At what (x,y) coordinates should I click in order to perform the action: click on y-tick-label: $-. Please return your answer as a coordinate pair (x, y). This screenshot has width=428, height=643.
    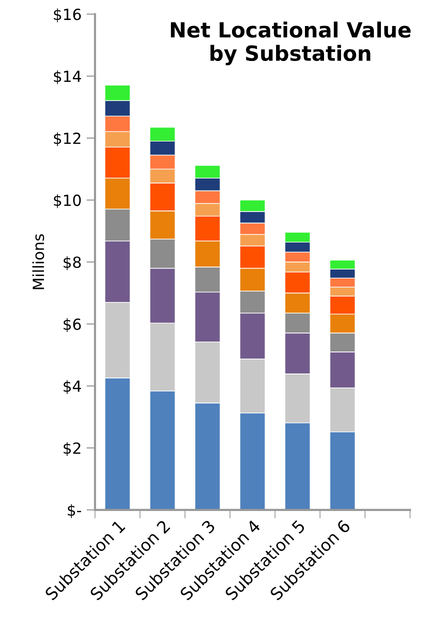
    Looking at the image, I should click on (75, 511).